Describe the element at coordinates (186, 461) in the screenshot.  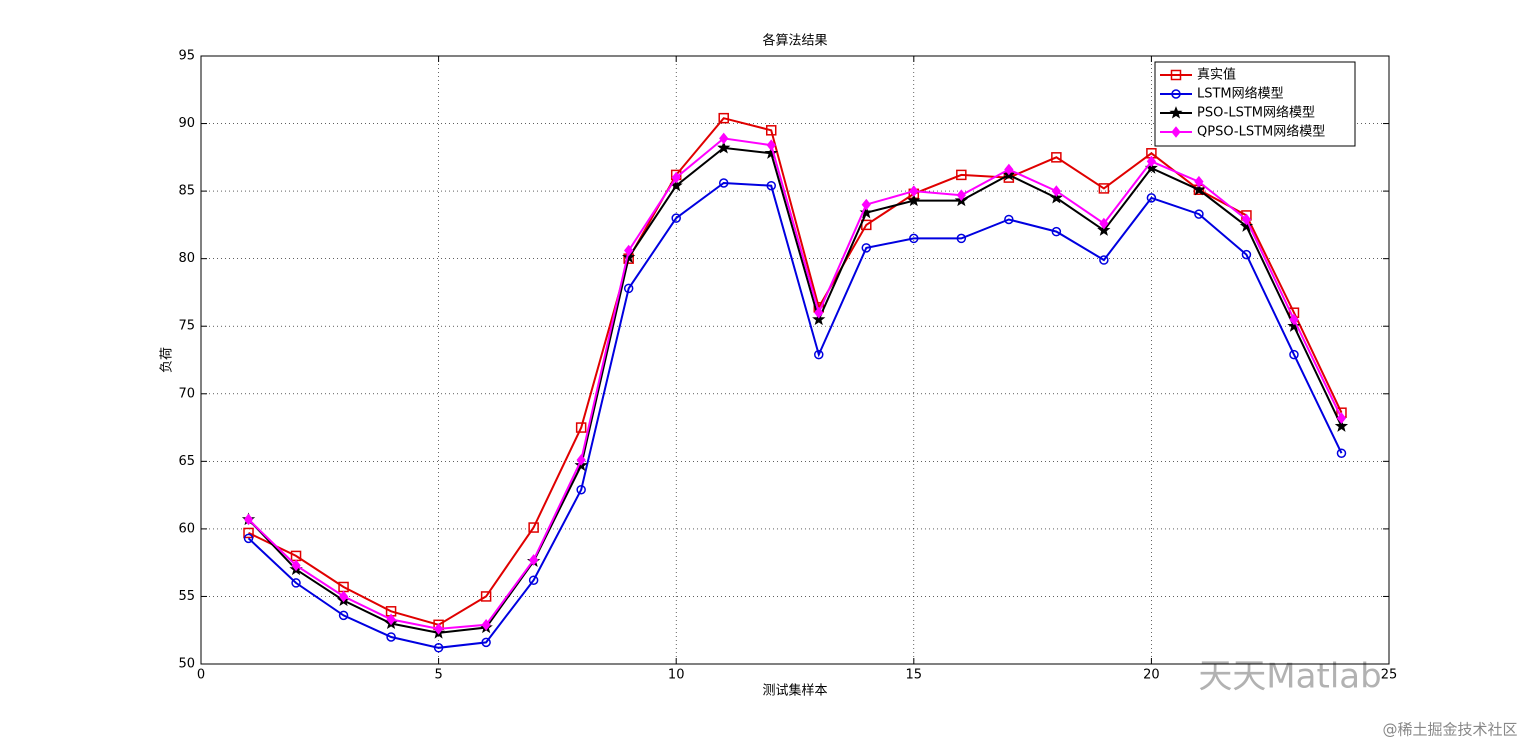
I see `y-tick-label: 65` at that location.